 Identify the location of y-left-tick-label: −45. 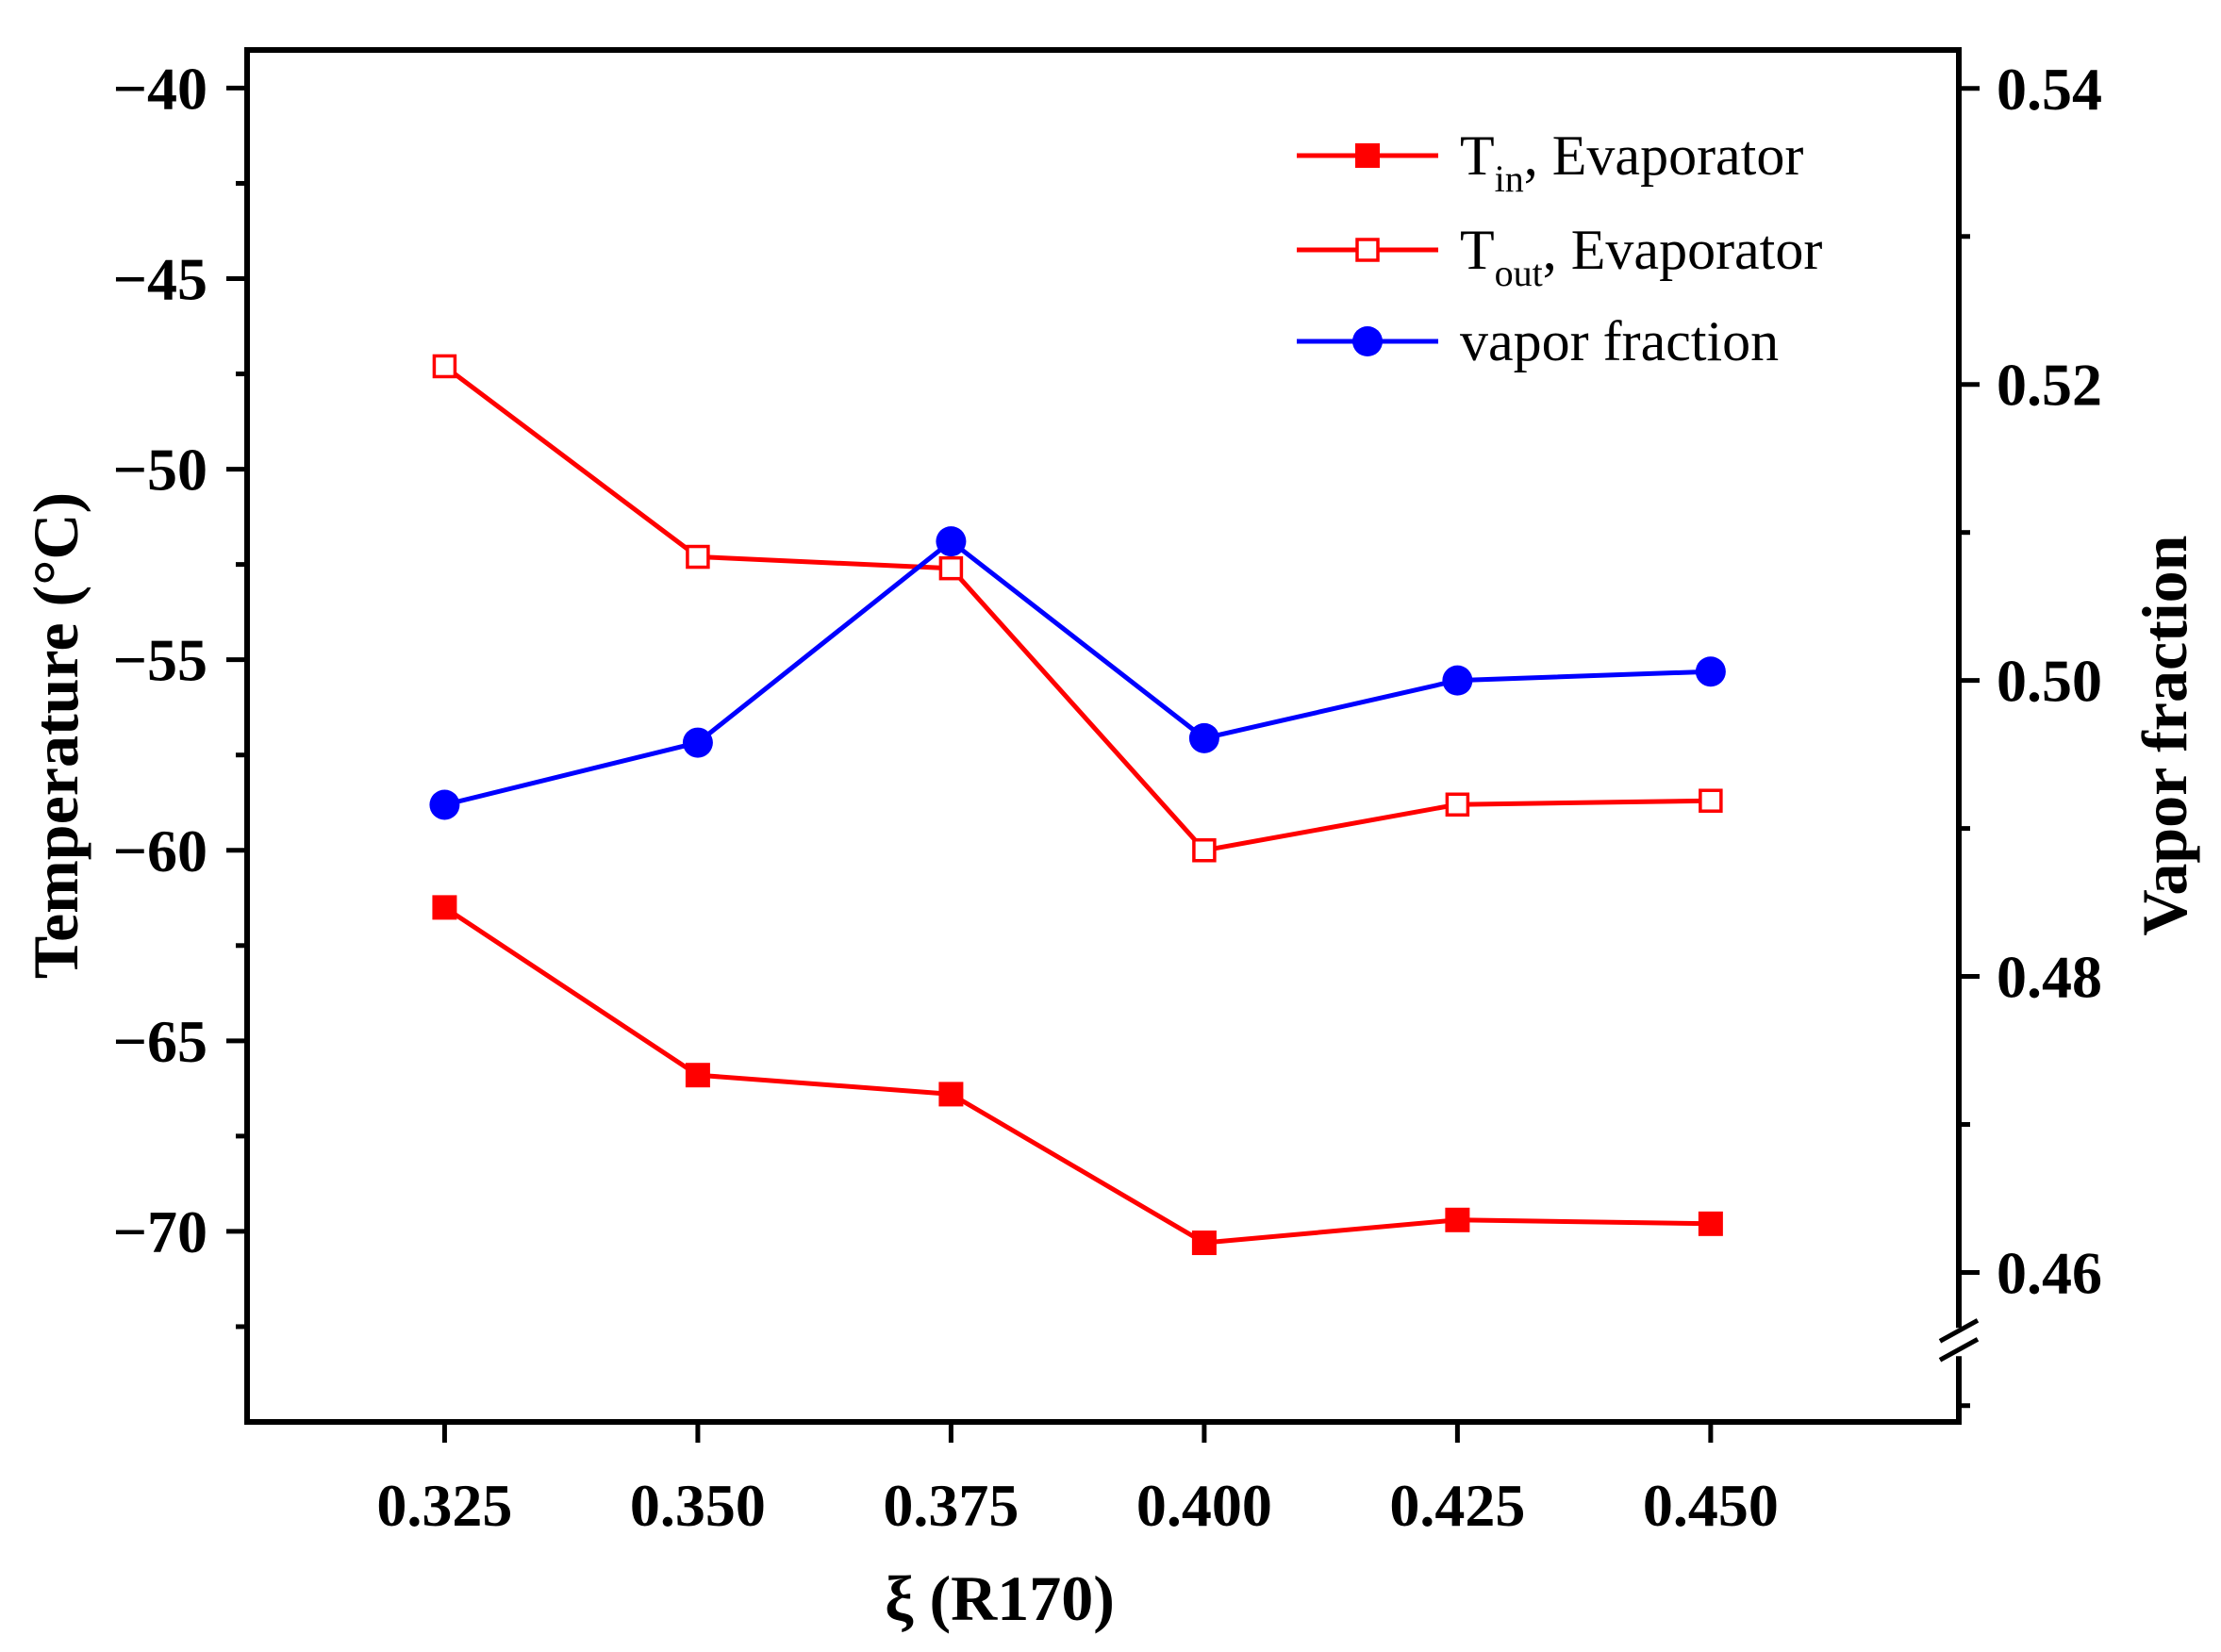
(160, 279).